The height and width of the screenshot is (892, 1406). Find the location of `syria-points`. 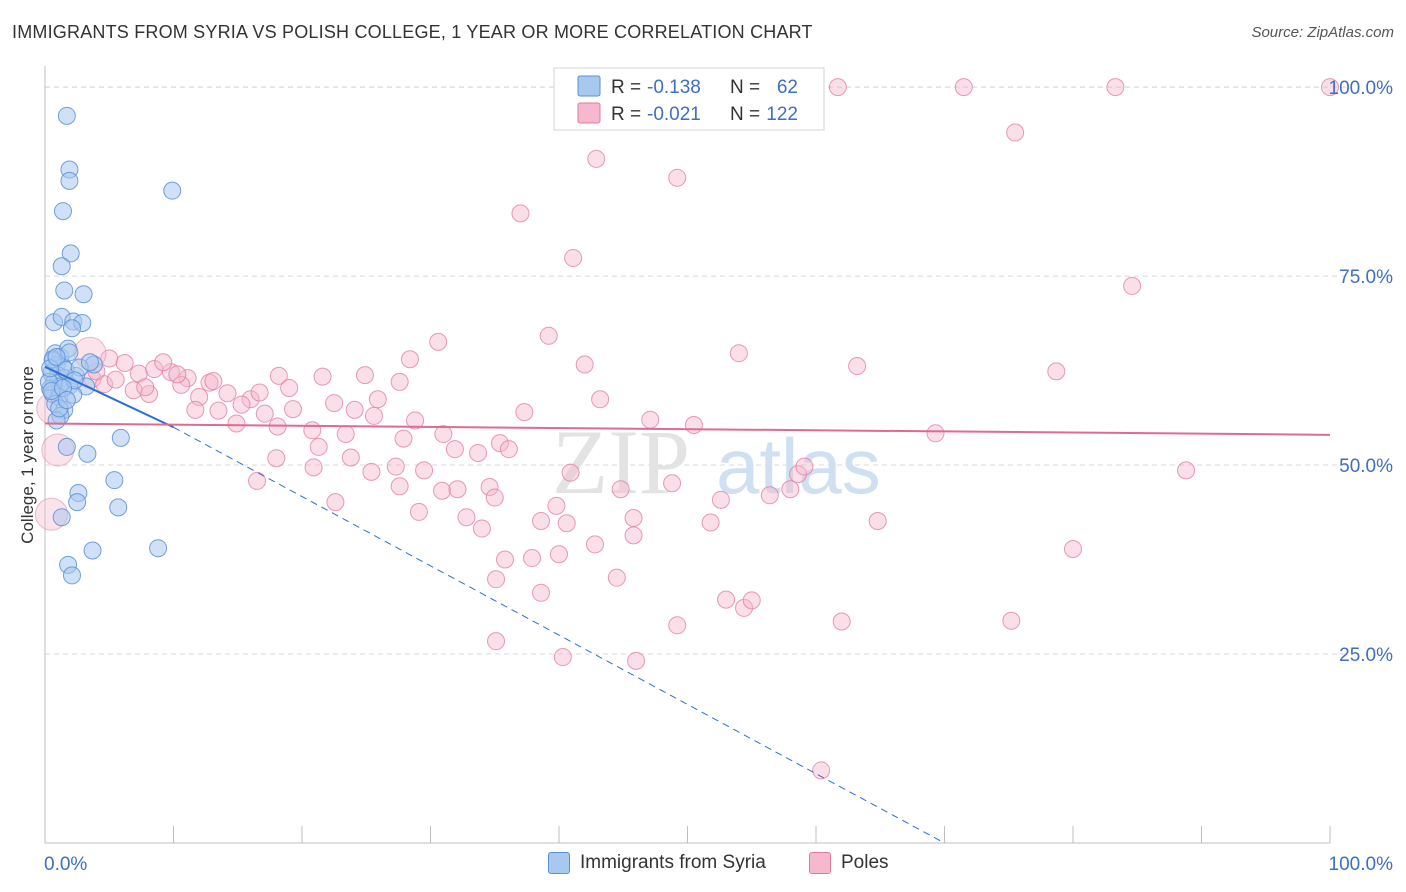

syria-points is located at coordinates (110, 345).